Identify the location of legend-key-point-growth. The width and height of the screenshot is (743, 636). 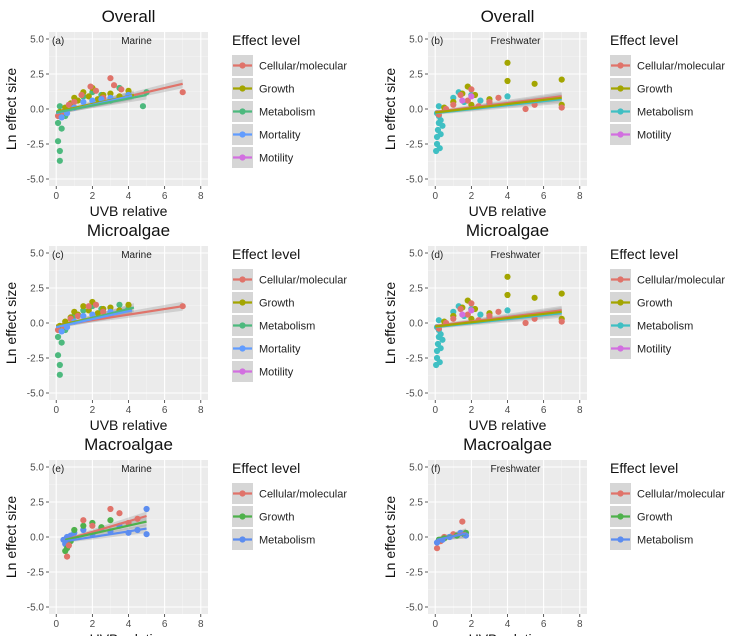
(242, 516).